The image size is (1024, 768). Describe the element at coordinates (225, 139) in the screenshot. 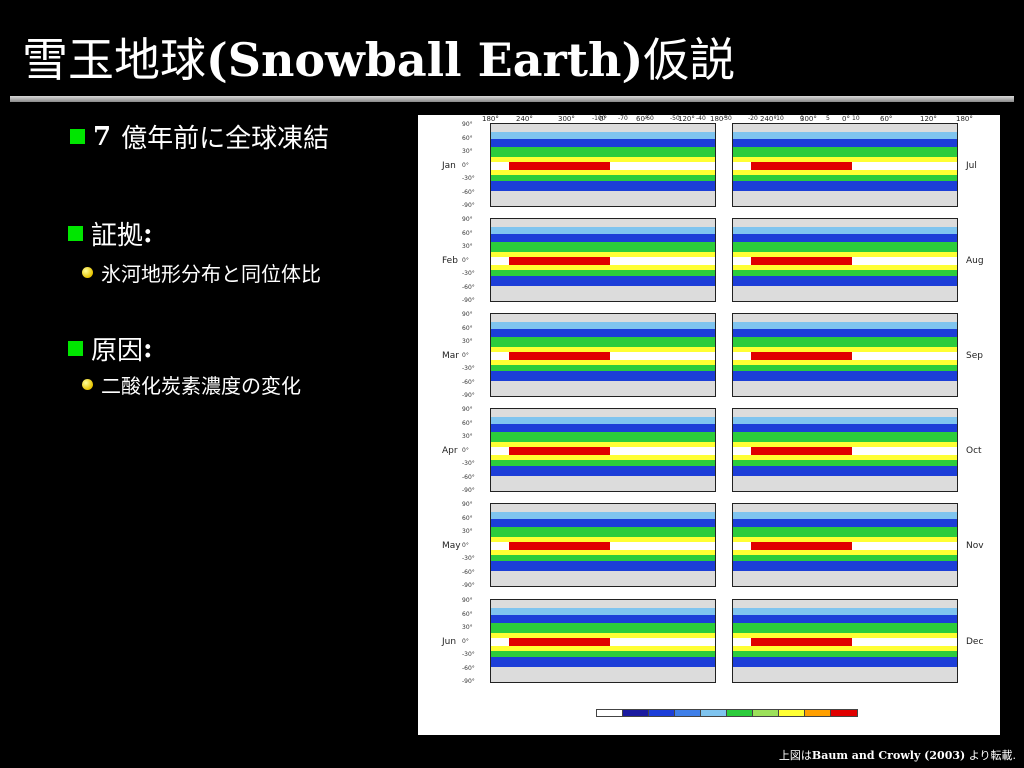

I see `bullet-text: 億年前に全球凍結` at that location.